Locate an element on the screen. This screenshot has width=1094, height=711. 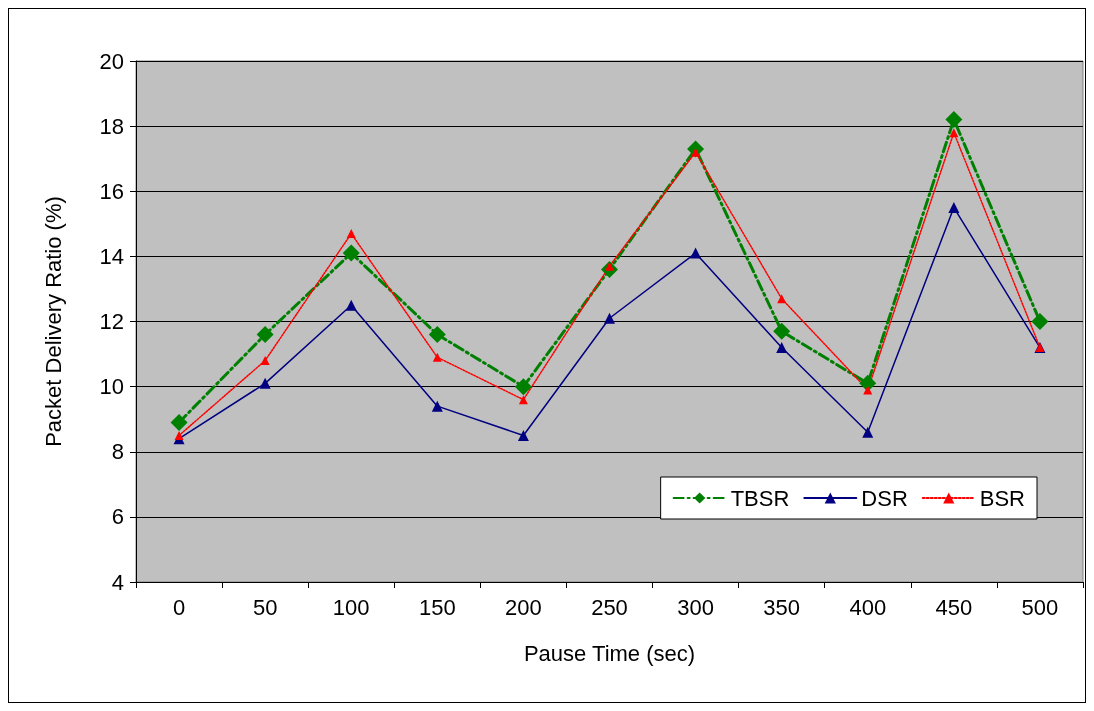
y-tick-label: 16 is located at coordinates (111, 191).